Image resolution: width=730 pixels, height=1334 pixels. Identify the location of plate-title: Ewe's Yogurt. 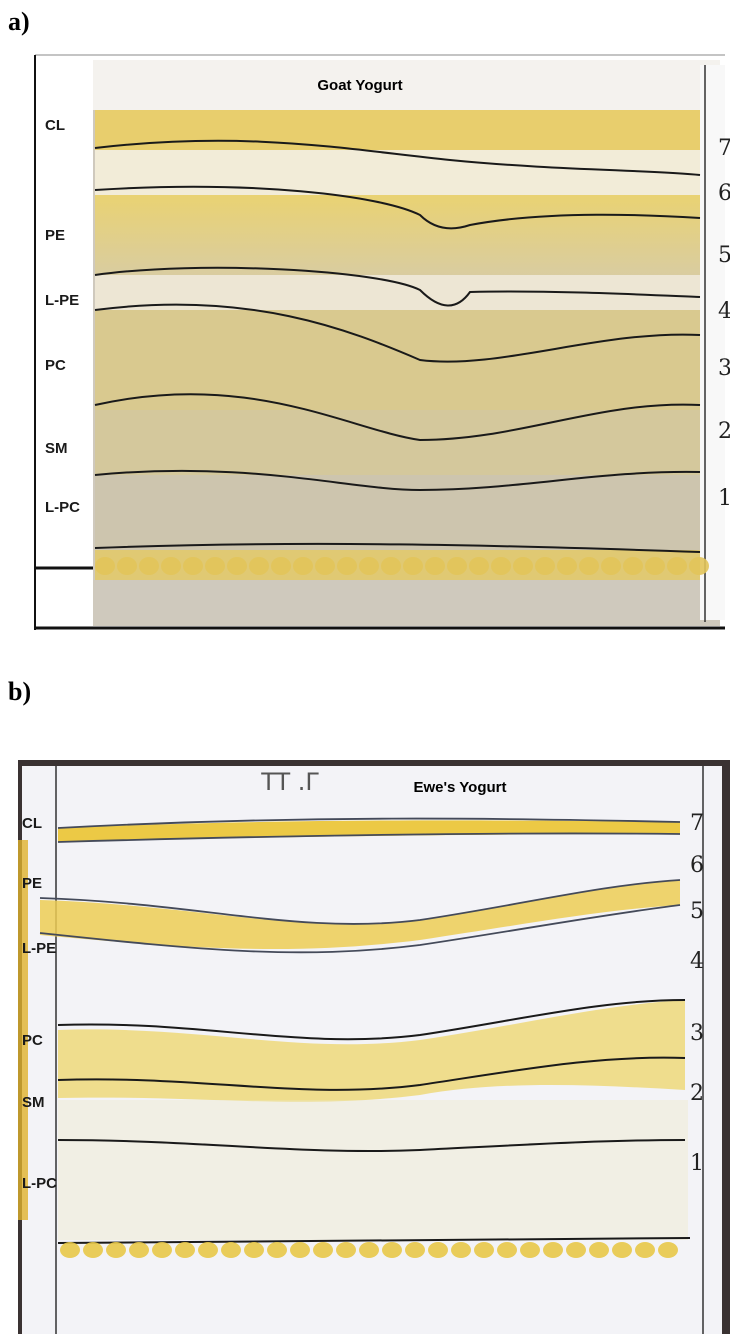
(459, 787).